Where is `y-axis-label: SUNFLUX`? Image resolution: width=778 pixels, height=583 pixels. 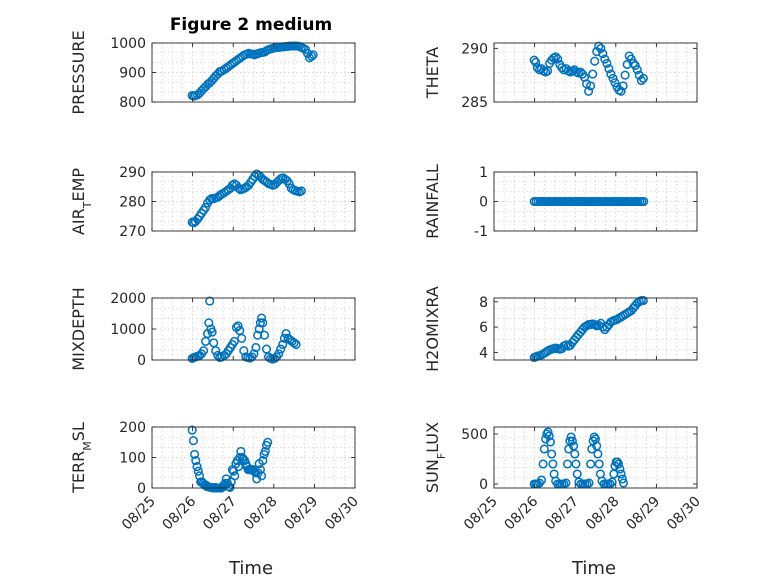
y-axis-label: SUNFLUX is located at coordinates (435, 457).